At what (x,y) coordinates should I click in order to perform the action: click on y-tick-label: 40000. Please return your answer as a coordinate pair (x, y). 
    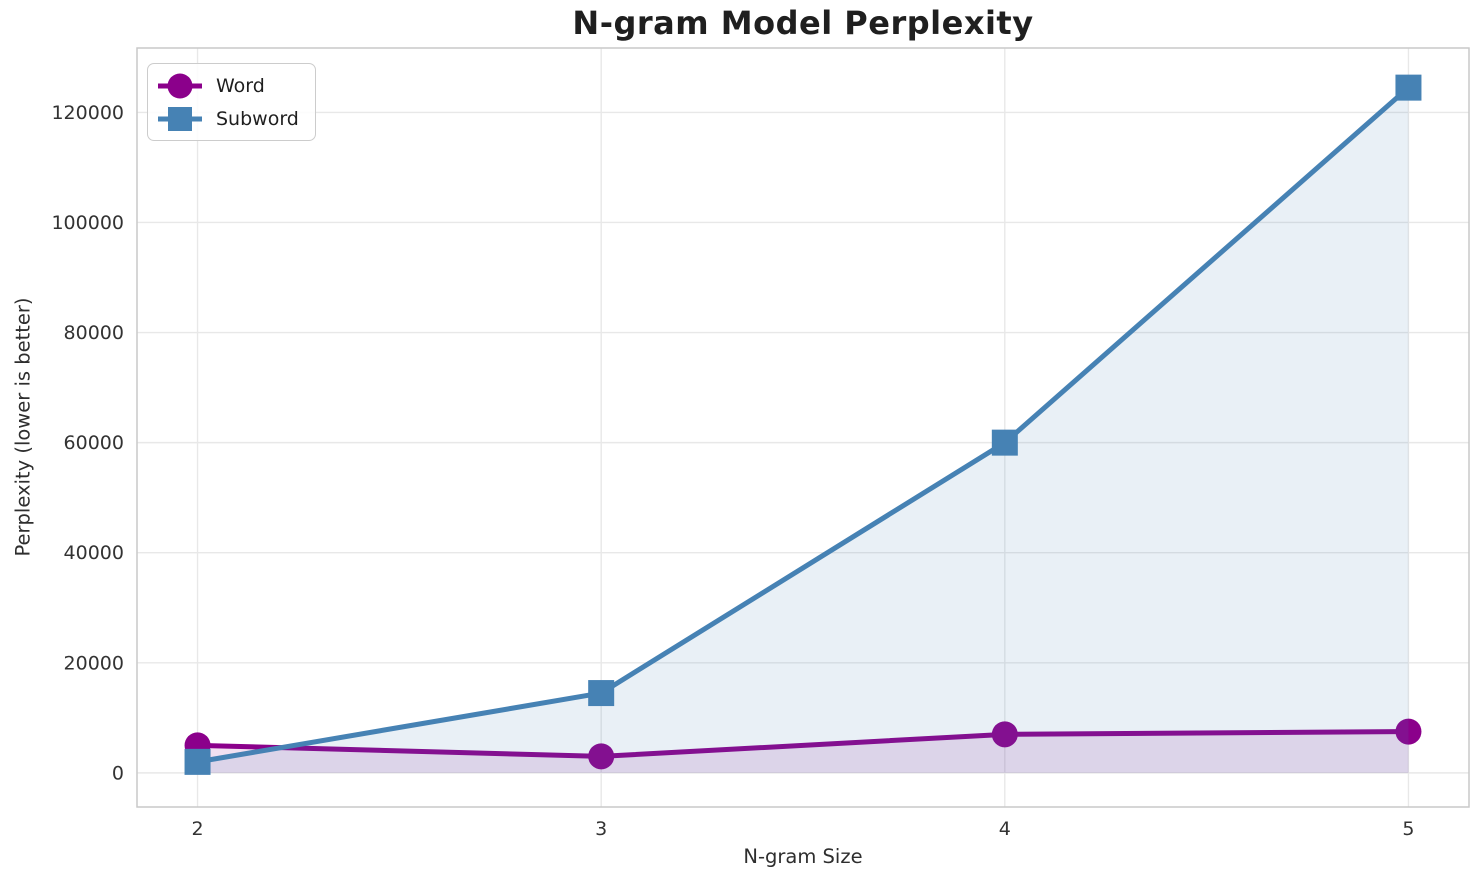
    Looking at the image, I should click on (94, 553).